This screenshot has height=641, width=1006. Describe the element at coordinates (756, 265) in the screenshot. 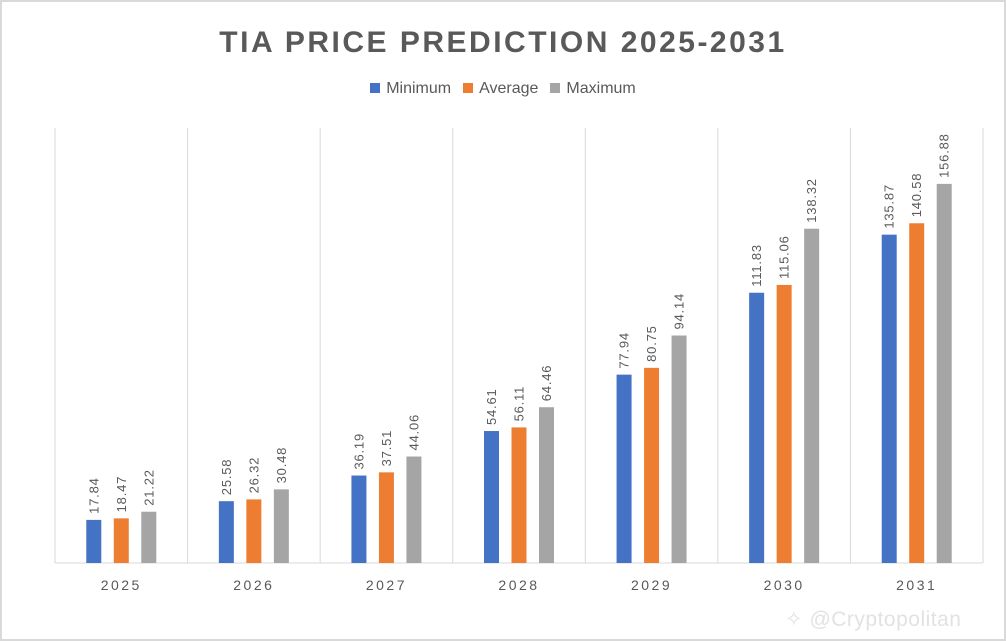

I see `data-label: 111.83` at that location.